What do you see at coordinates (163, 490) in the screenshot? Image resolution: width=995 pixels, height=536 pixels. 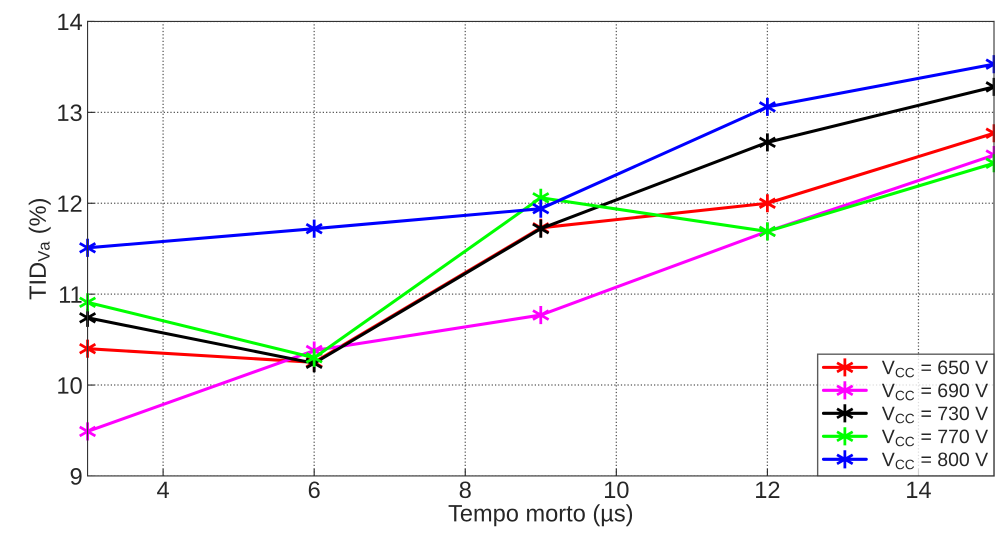 I see `x-tick-label: 4` at bounding box center [163, 490].